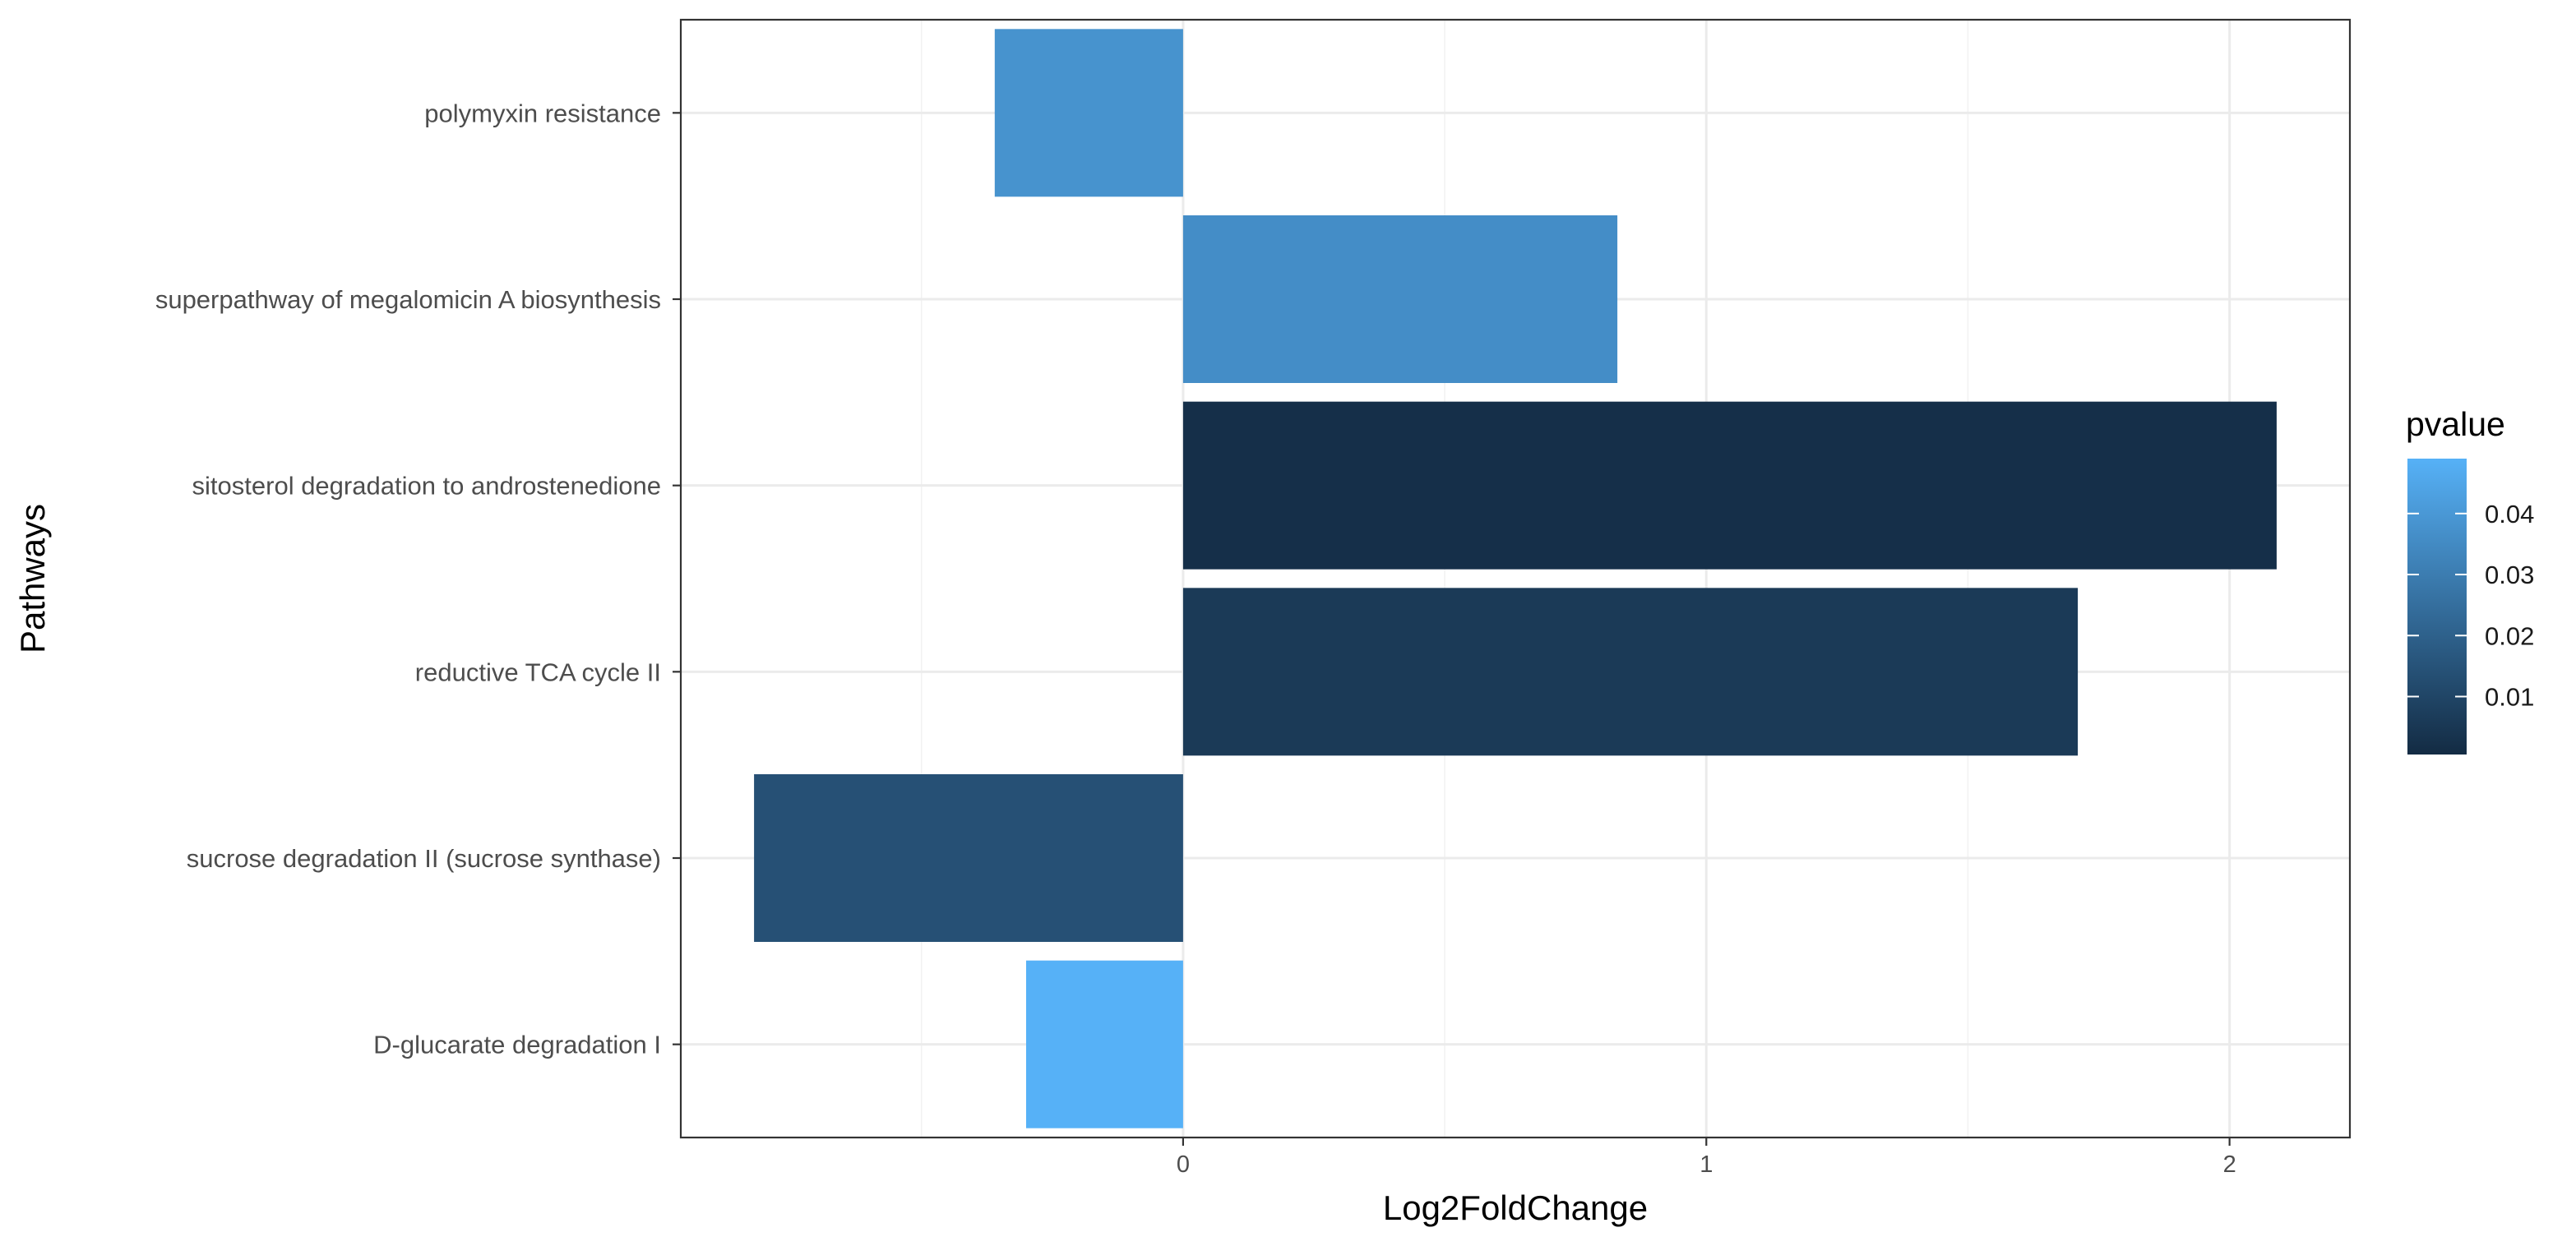 Image resolution: width=2576 pixels, height=1246 pixels. What do you see at coordinates (2509, 514) in the screenshot?
I see `legend-tick-label: 0.04` at bounding box center [2509, 514].